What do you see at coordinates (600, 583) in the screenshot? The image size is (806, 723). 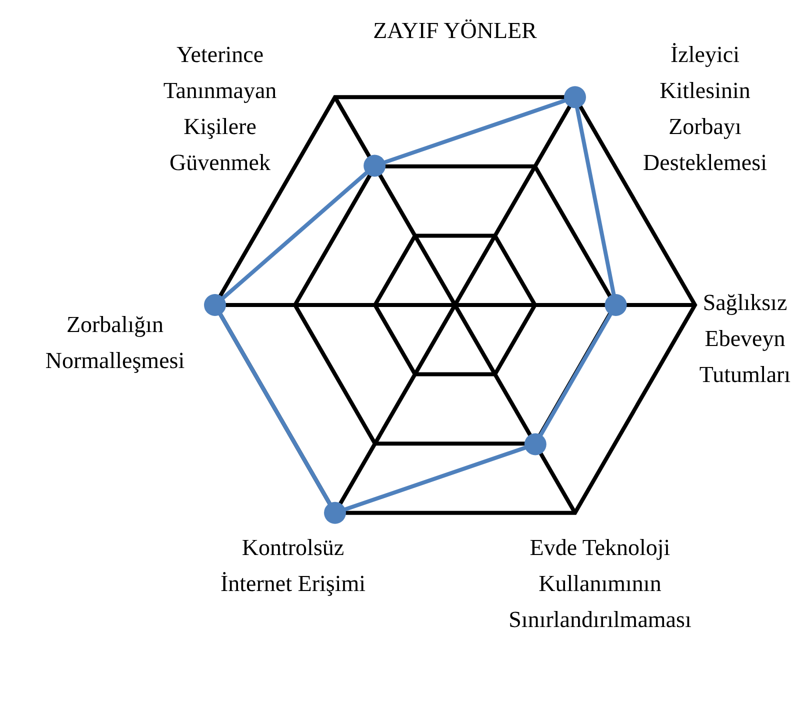 I see `spoke-label: Evde Teknoloji Kullanımının Sınırlandırılmaması` at bounding box center [600, 583].